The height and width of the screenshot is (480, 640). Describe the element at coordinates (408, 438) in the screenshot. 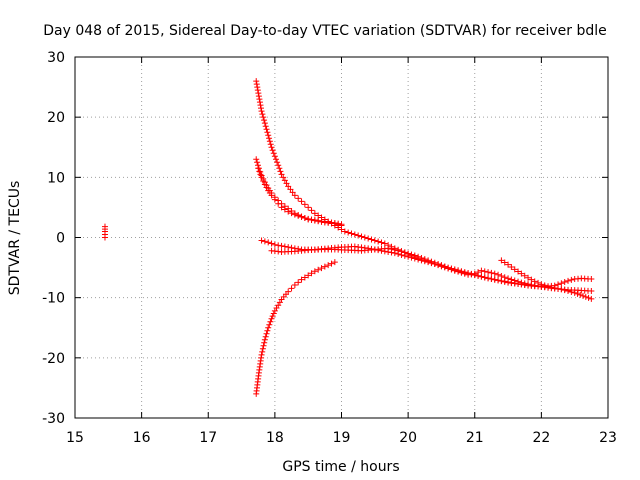

I see `x-tick-label: 20` at that location.